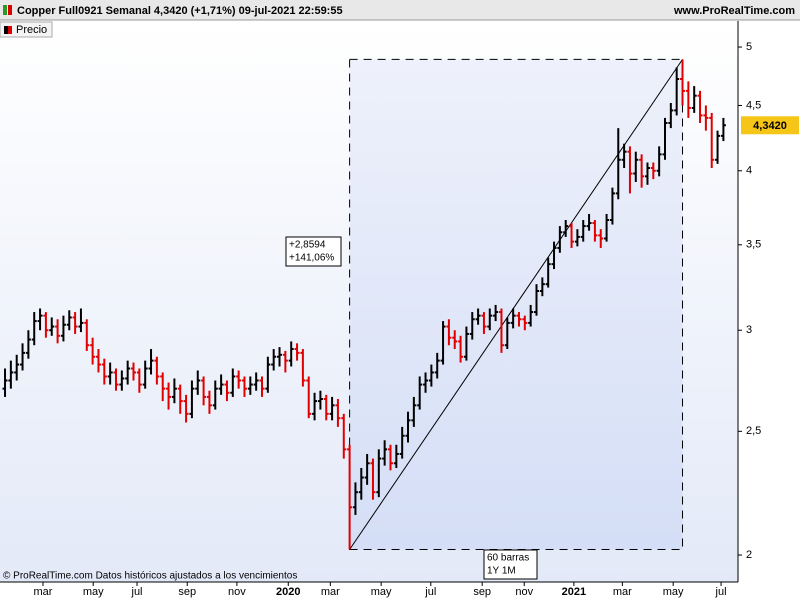 The width and height of the screenshot is (800, 600). I want to click on x-tick-label: 2021, so click(574, 592).